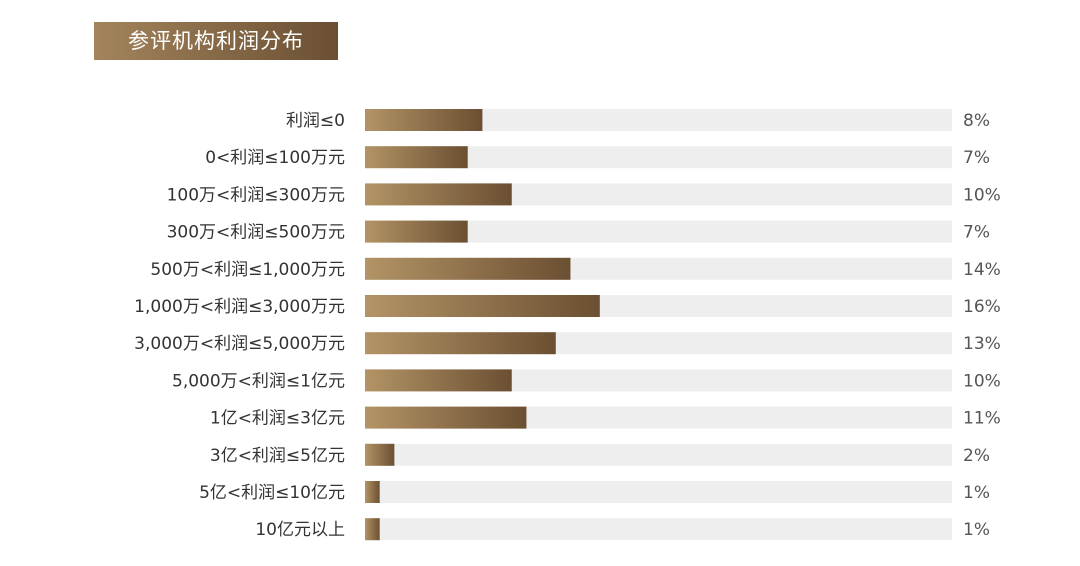 Image resolution: width=1080 pixels, height=566 pixels. I want to click on value-label: 11%, so click(982, 419).